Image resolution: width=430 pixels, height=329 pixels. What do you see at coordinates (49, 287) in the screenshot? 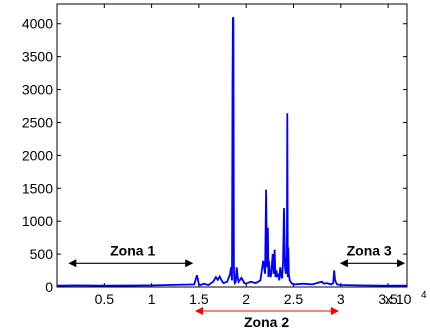
I see `y-tick-label: 0` at bounding box center [49, 287].